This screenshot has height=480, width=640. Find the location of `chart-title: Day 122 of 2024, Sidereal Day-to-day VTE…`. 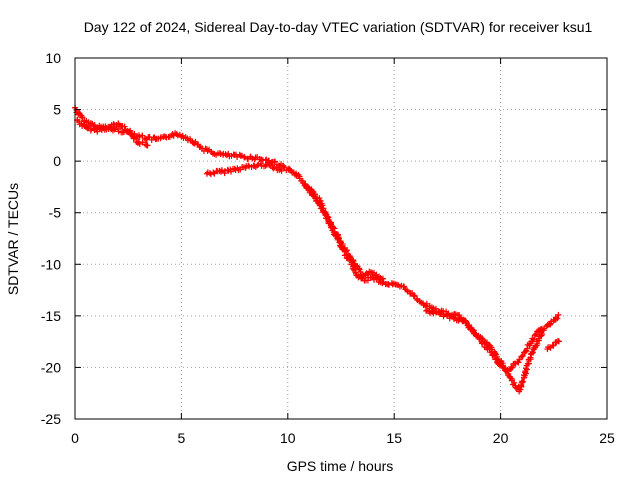

chart-title: Day 122 of 2024, Sidereal Day-to-day VTE… is located at coordinates (338, 27).